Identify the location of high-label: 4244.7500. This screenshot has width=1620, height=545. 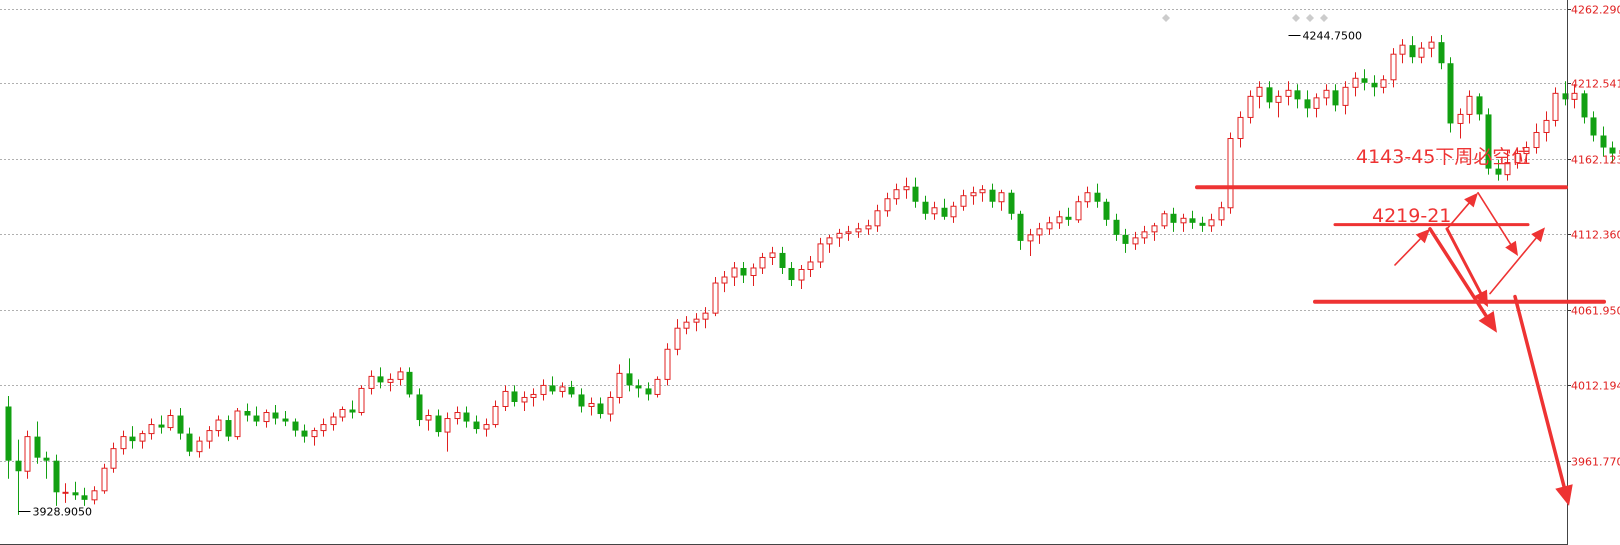
(1333, 36).